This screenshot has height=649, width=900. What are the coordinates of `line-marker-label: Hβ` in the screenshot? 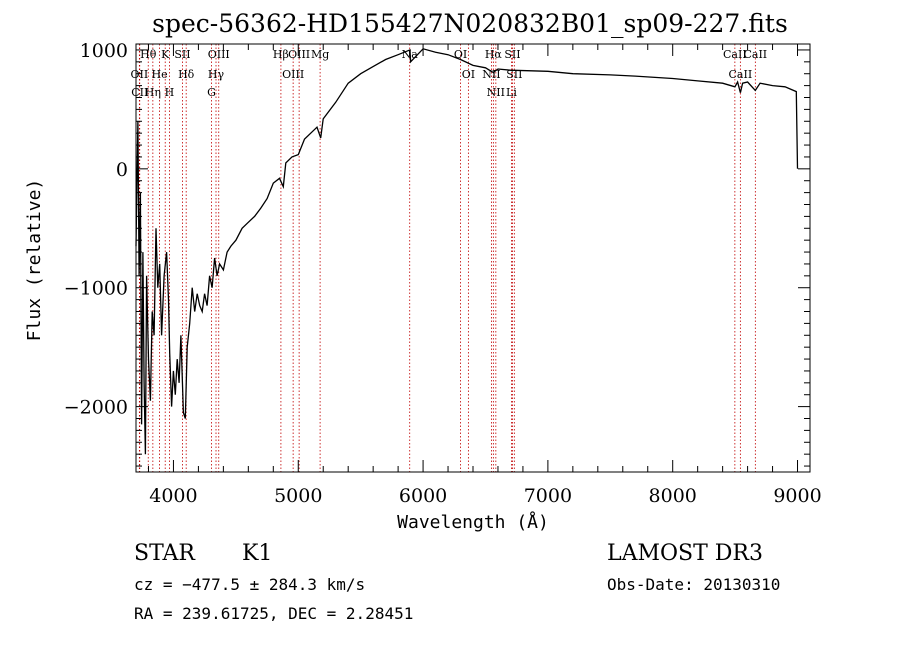 It's located at (281, 54).